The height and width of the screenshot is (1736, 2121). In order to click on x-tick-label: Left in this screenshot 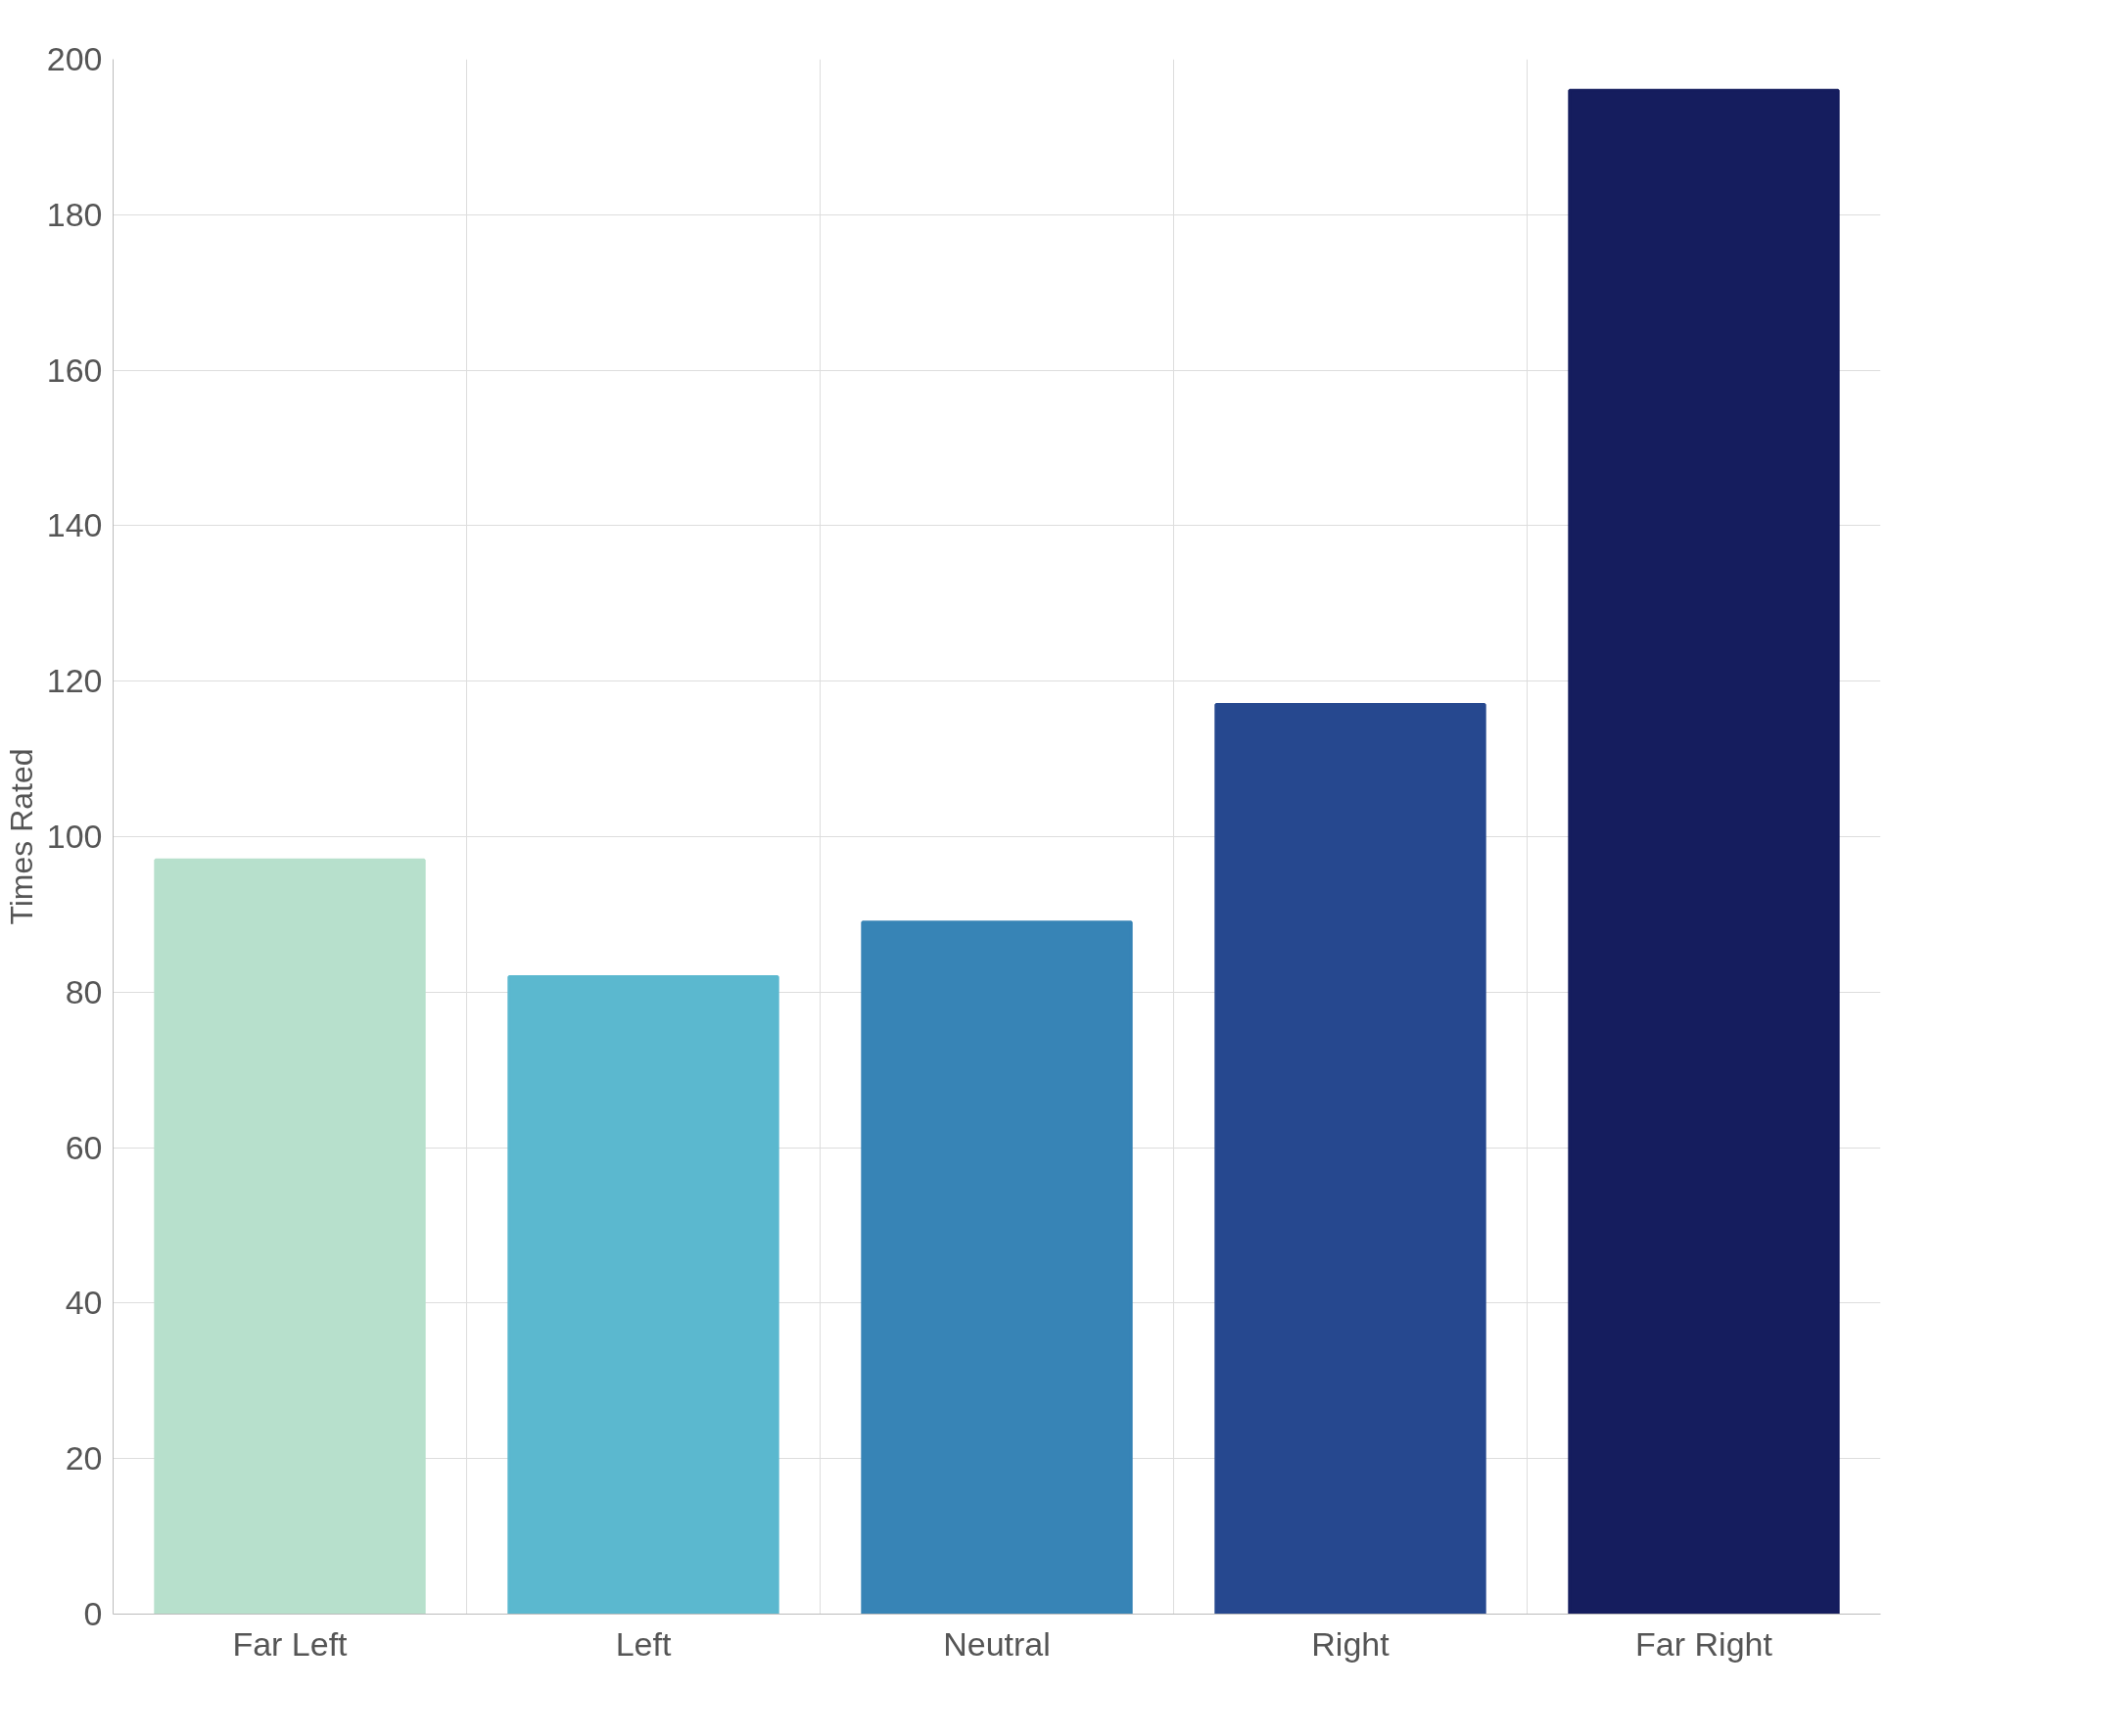, I will do `click(643, 1643)`.